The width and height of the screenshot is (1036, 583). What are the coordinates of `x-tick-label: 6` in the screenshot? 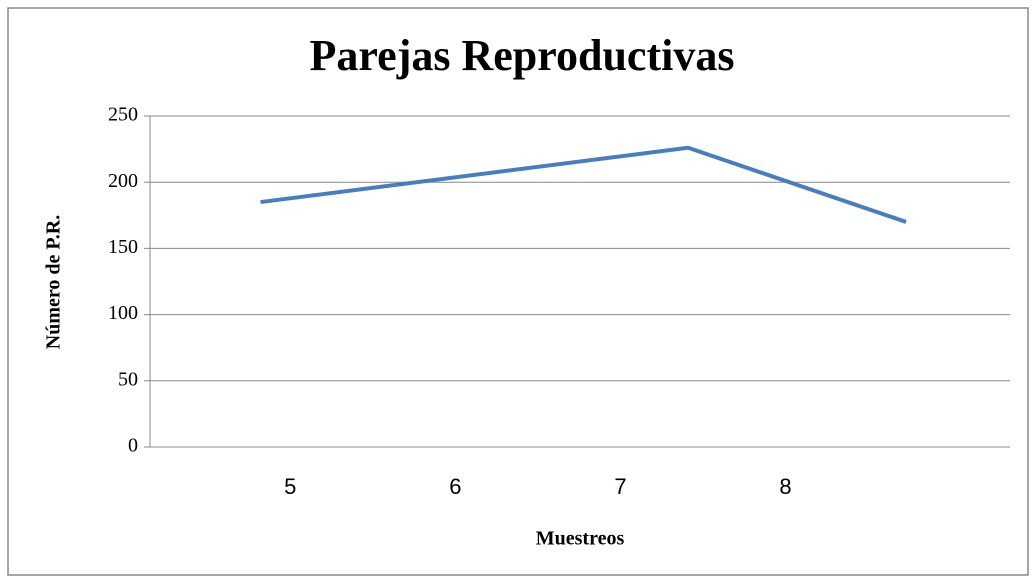 It's located at (455, 486).